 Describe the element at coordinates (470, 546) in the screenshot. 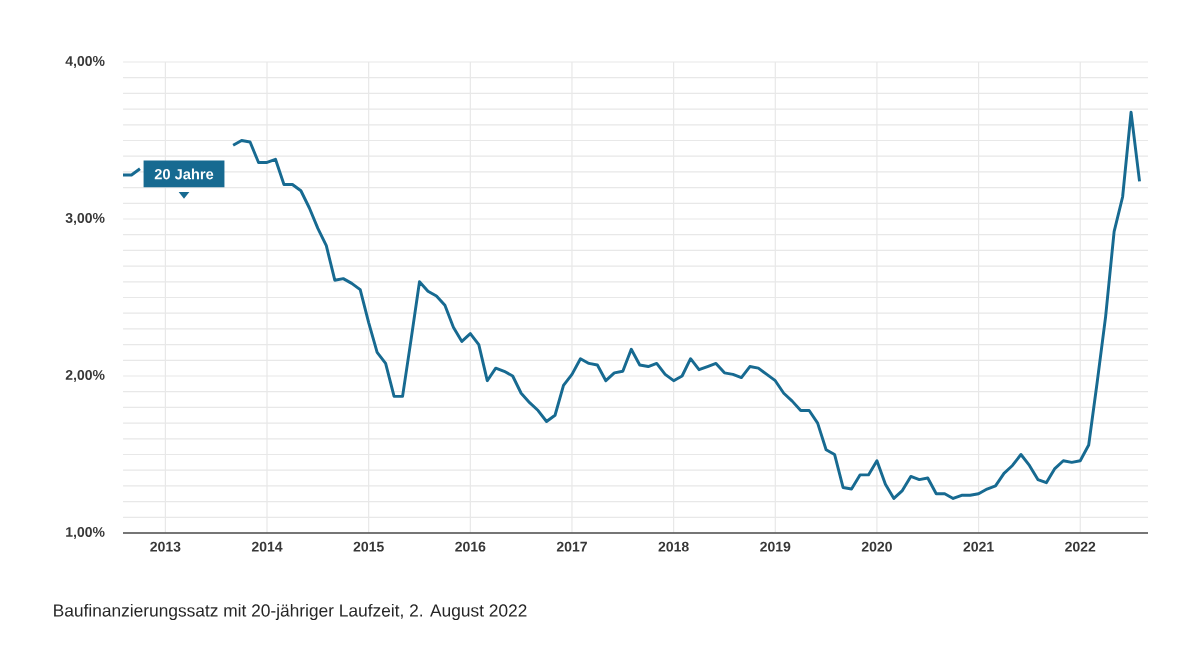

I see `x-tick-label: 2016` at that location.